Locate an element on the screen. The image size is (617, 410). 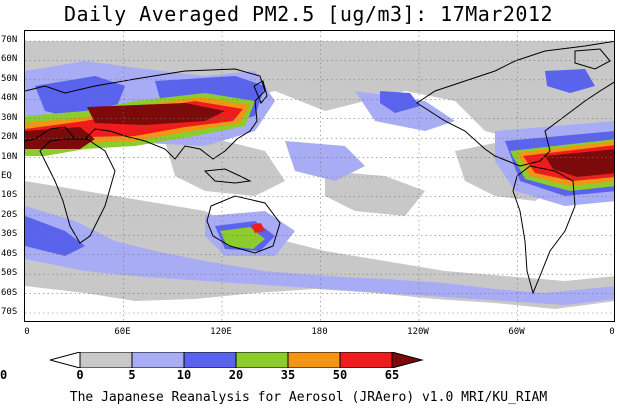
lon-tick-label: 120E is located at coordinates (221, 332).